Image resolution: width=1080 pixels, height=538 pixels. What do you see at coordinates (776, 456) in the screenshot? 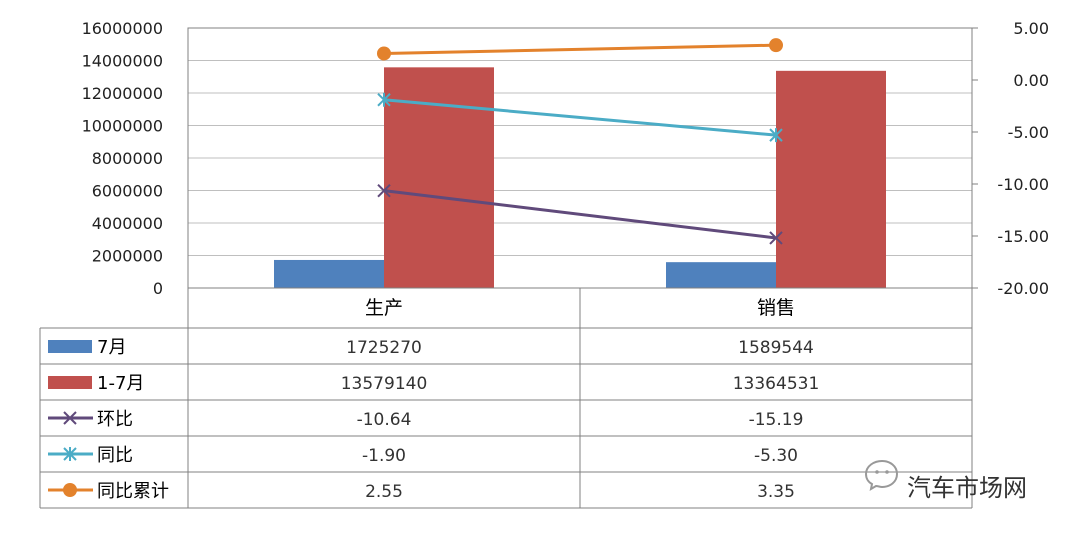
I see `table-cell: -5.30` at bounding box center [776, 456].